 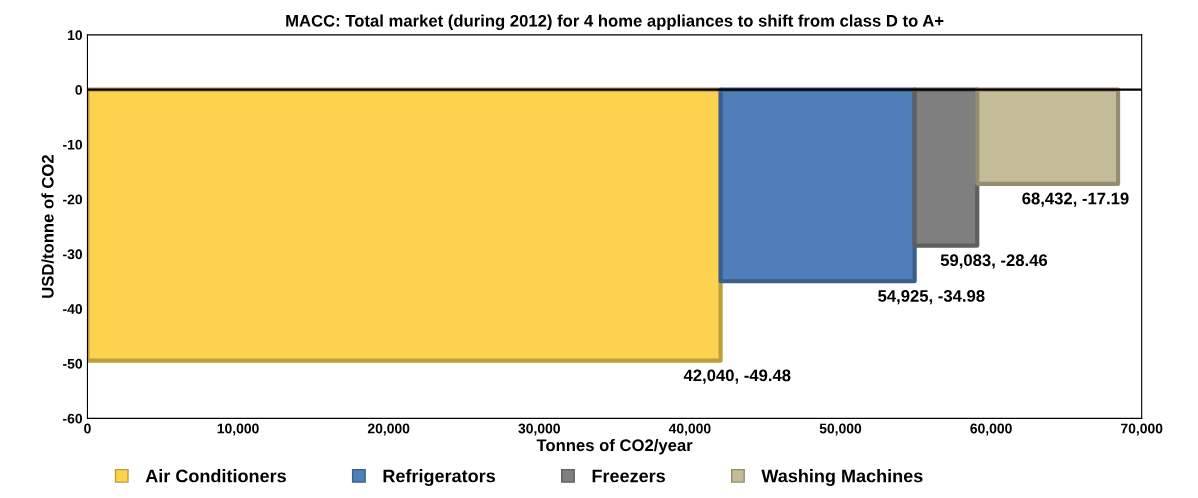 What do you see at coordinates (73, 418) in the screenshot?
I see `y-tick-label: -60` at bounding box center [73, 418].